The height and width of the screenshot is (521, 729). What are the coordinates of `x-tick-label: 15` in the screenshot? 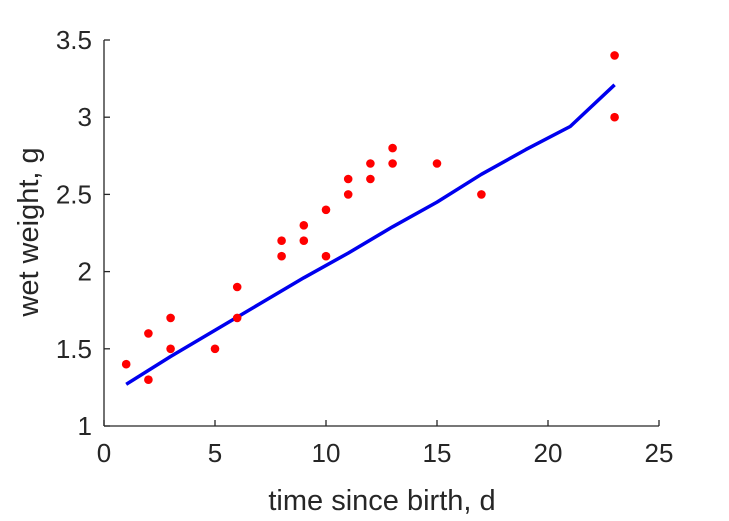 It's located at (437, 453).